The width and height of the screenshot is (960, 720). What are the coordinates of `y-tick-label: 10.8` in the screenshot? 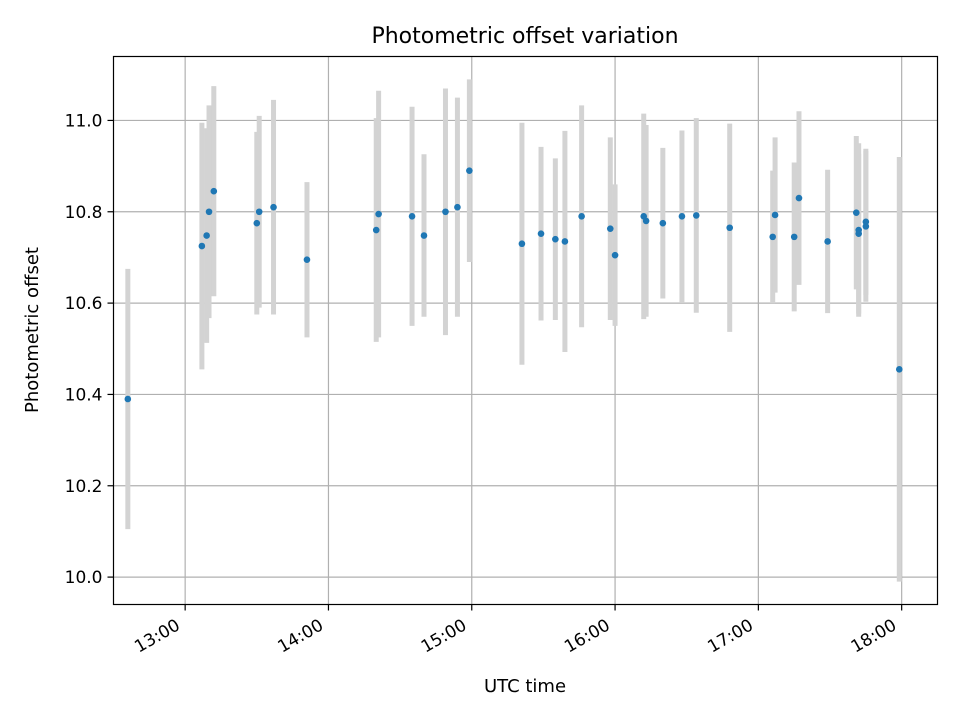 It's located at (84, 213).